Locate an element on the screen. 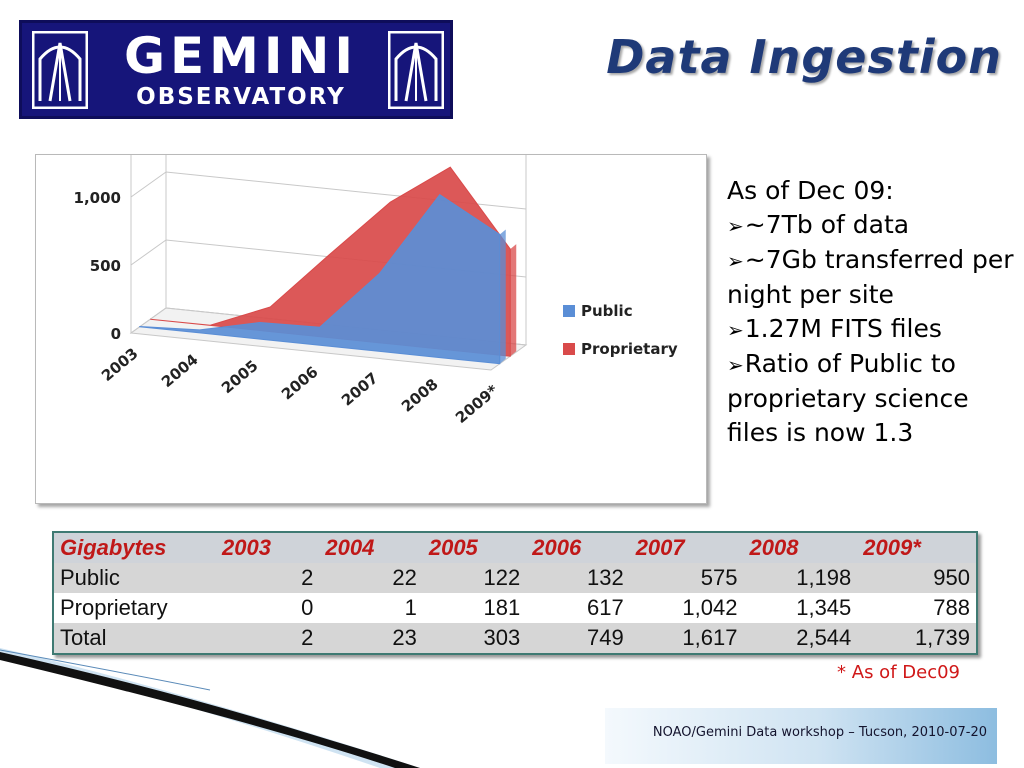  logo-subtitle: OBSERVATORY is located at coordinates (241, 97).